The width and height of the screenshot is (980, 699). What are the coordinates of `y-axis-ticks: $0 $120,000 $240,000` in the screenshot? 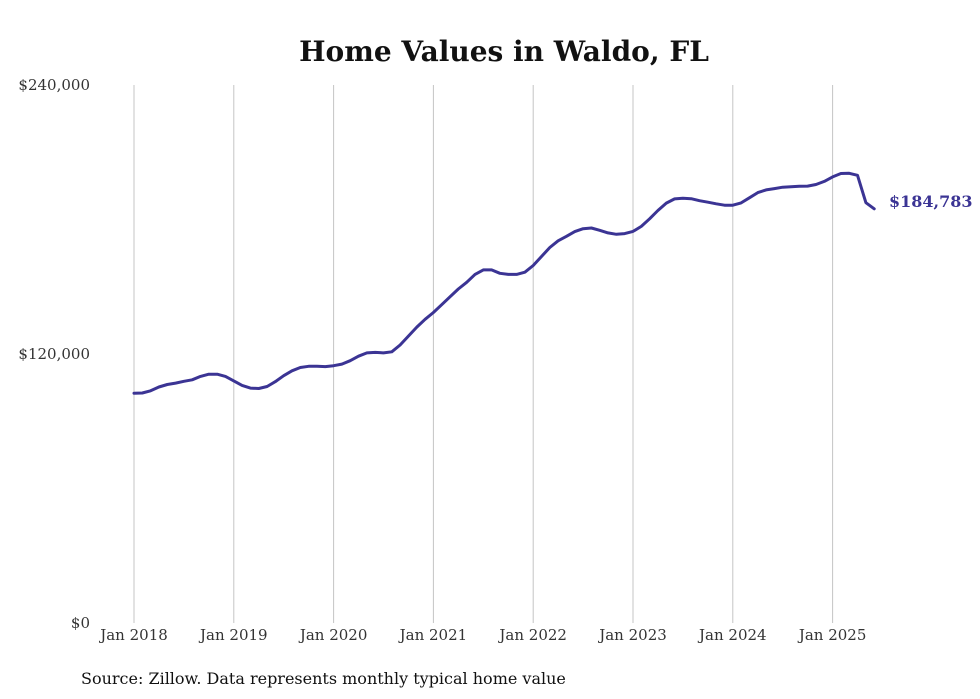 It's located at (54, 354).